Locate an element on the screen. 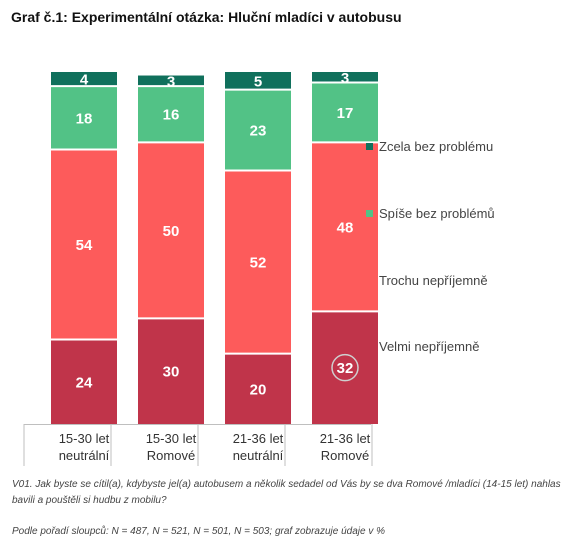  data-label: 54 is located at coordinates (84, 245).